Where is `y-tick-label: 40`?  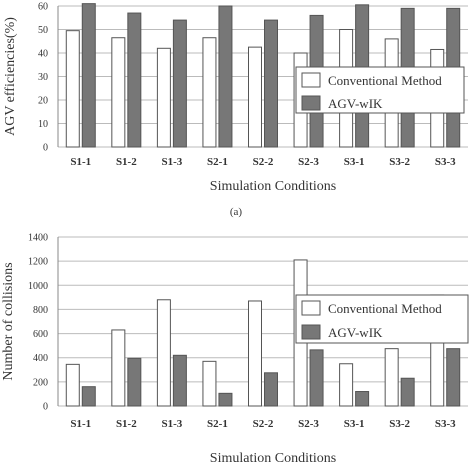 y-tick-label: 40 is located at coordinates (43, 54).